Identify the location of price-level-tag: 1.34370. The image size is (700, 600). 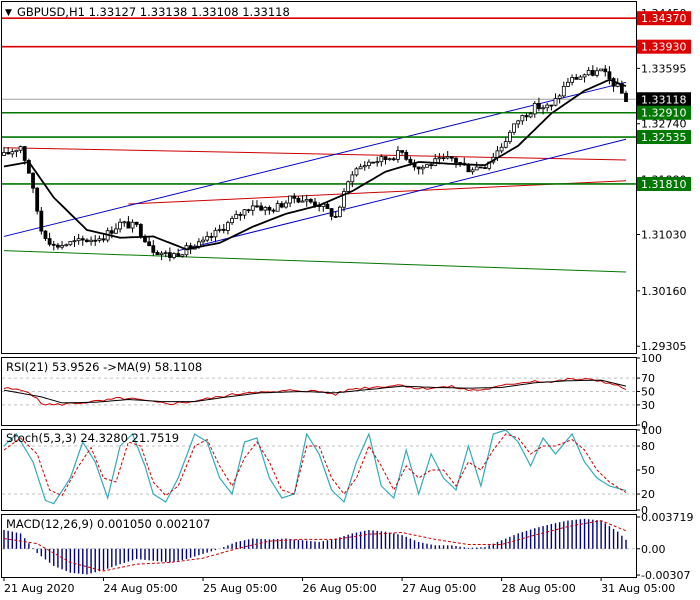
(664, 18).